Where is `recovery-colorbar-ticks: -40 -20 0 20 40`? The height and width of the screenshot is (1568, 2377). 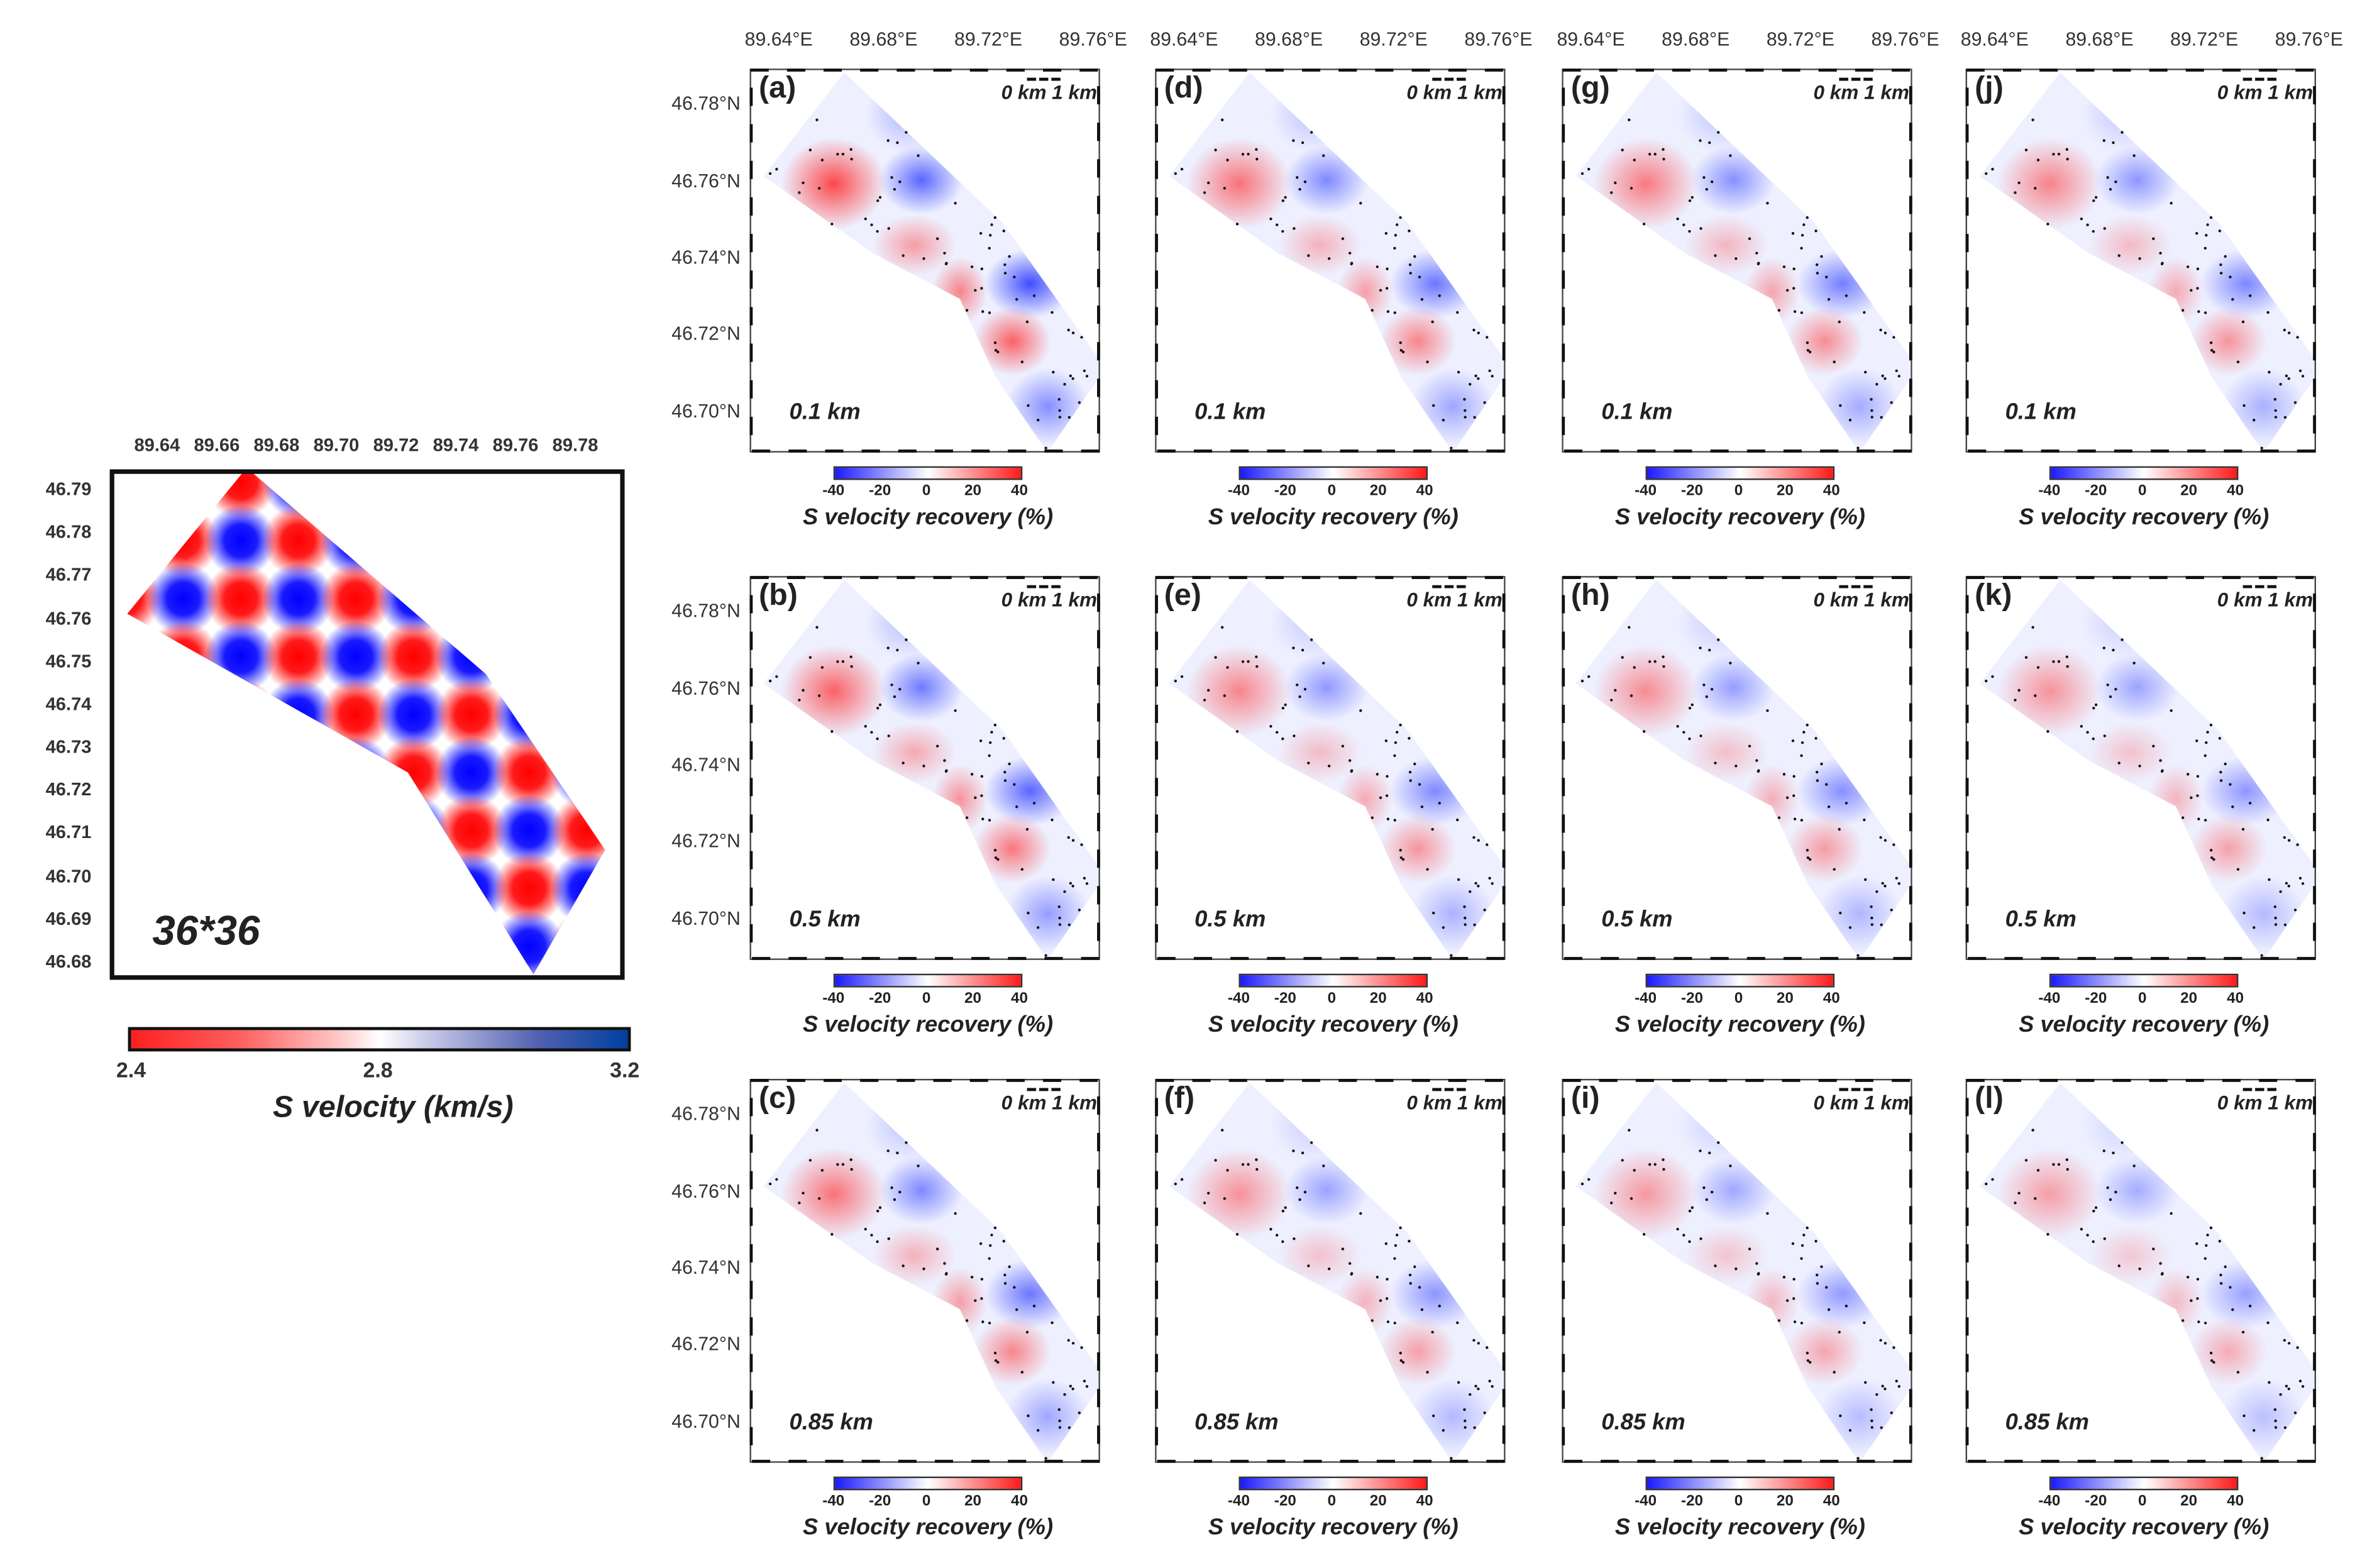
recovery-colorbar-ticks: -40 -20 0 20 40 is located at coordinates (1340, 999).